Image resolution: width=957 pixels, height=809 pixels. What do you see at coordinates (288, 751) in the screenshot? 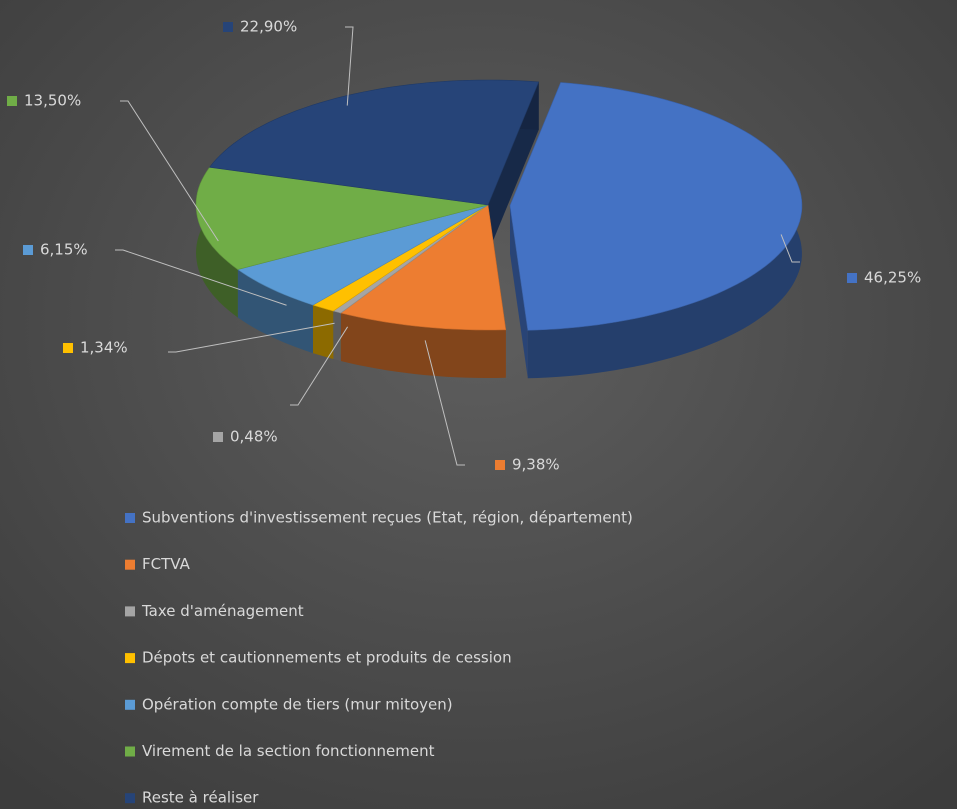
I see `legend-label: Virement de la section fonctionnement` at bounding box center [288, 751].